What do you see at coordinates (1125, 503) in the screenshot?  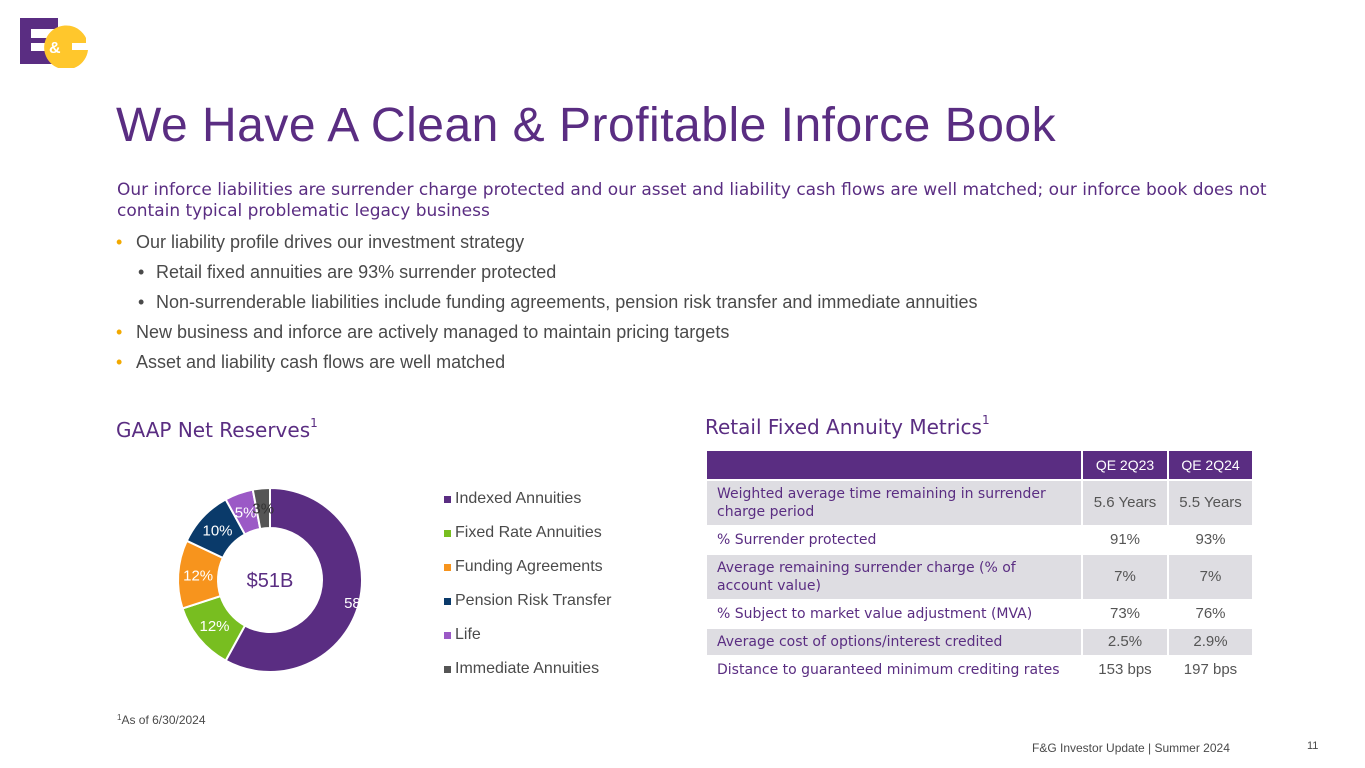 I see `metric-value-2q23: 5.6 Years` at bounding box center [1125, 503].